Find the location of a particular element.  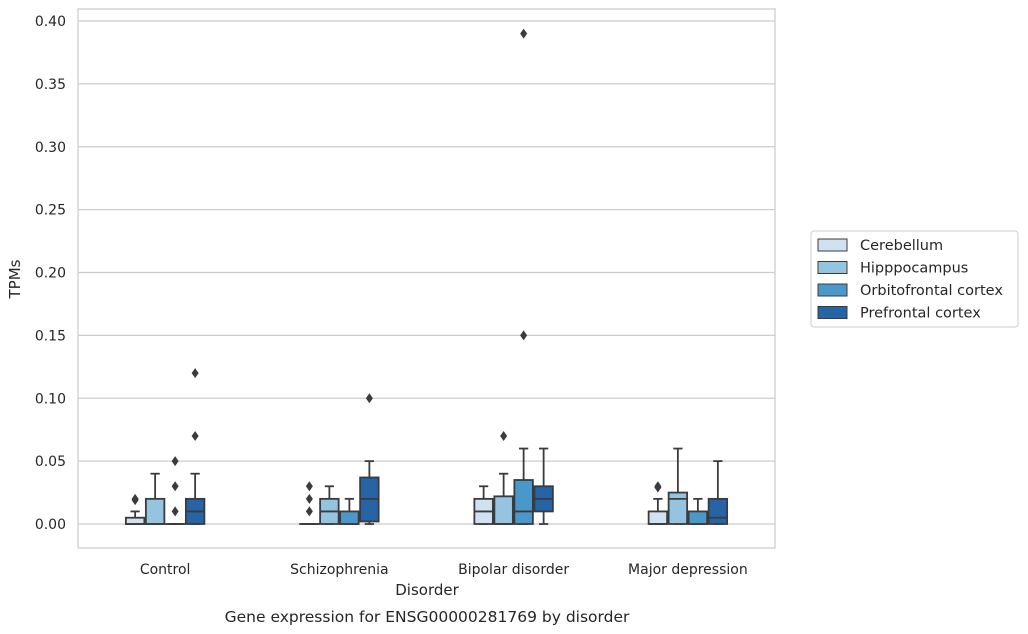

y-tick-label: 0.30 is located at coordinates (50, 148).